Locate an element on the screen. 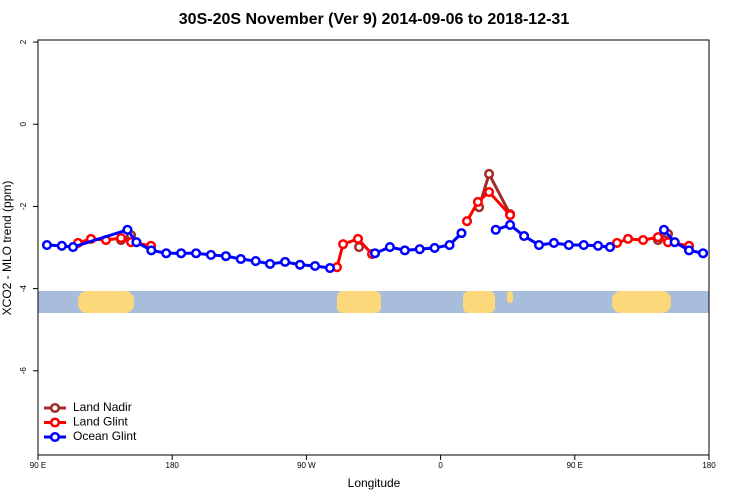  y-tick-label: -2 is located at coordinates (23, 206).